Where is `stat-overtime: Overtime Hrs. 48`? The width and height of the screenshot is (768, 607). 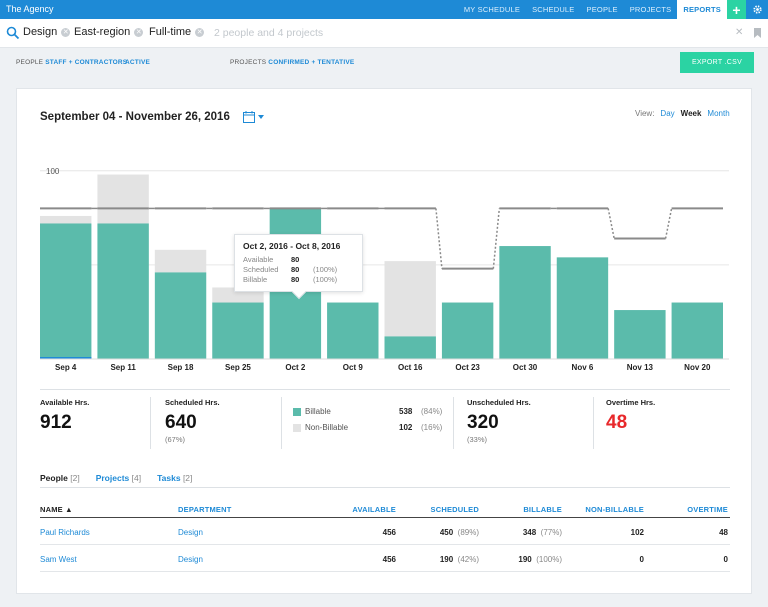
stat-overtime: Overtime Hrs. 48 is located at coordinates (631, 415).